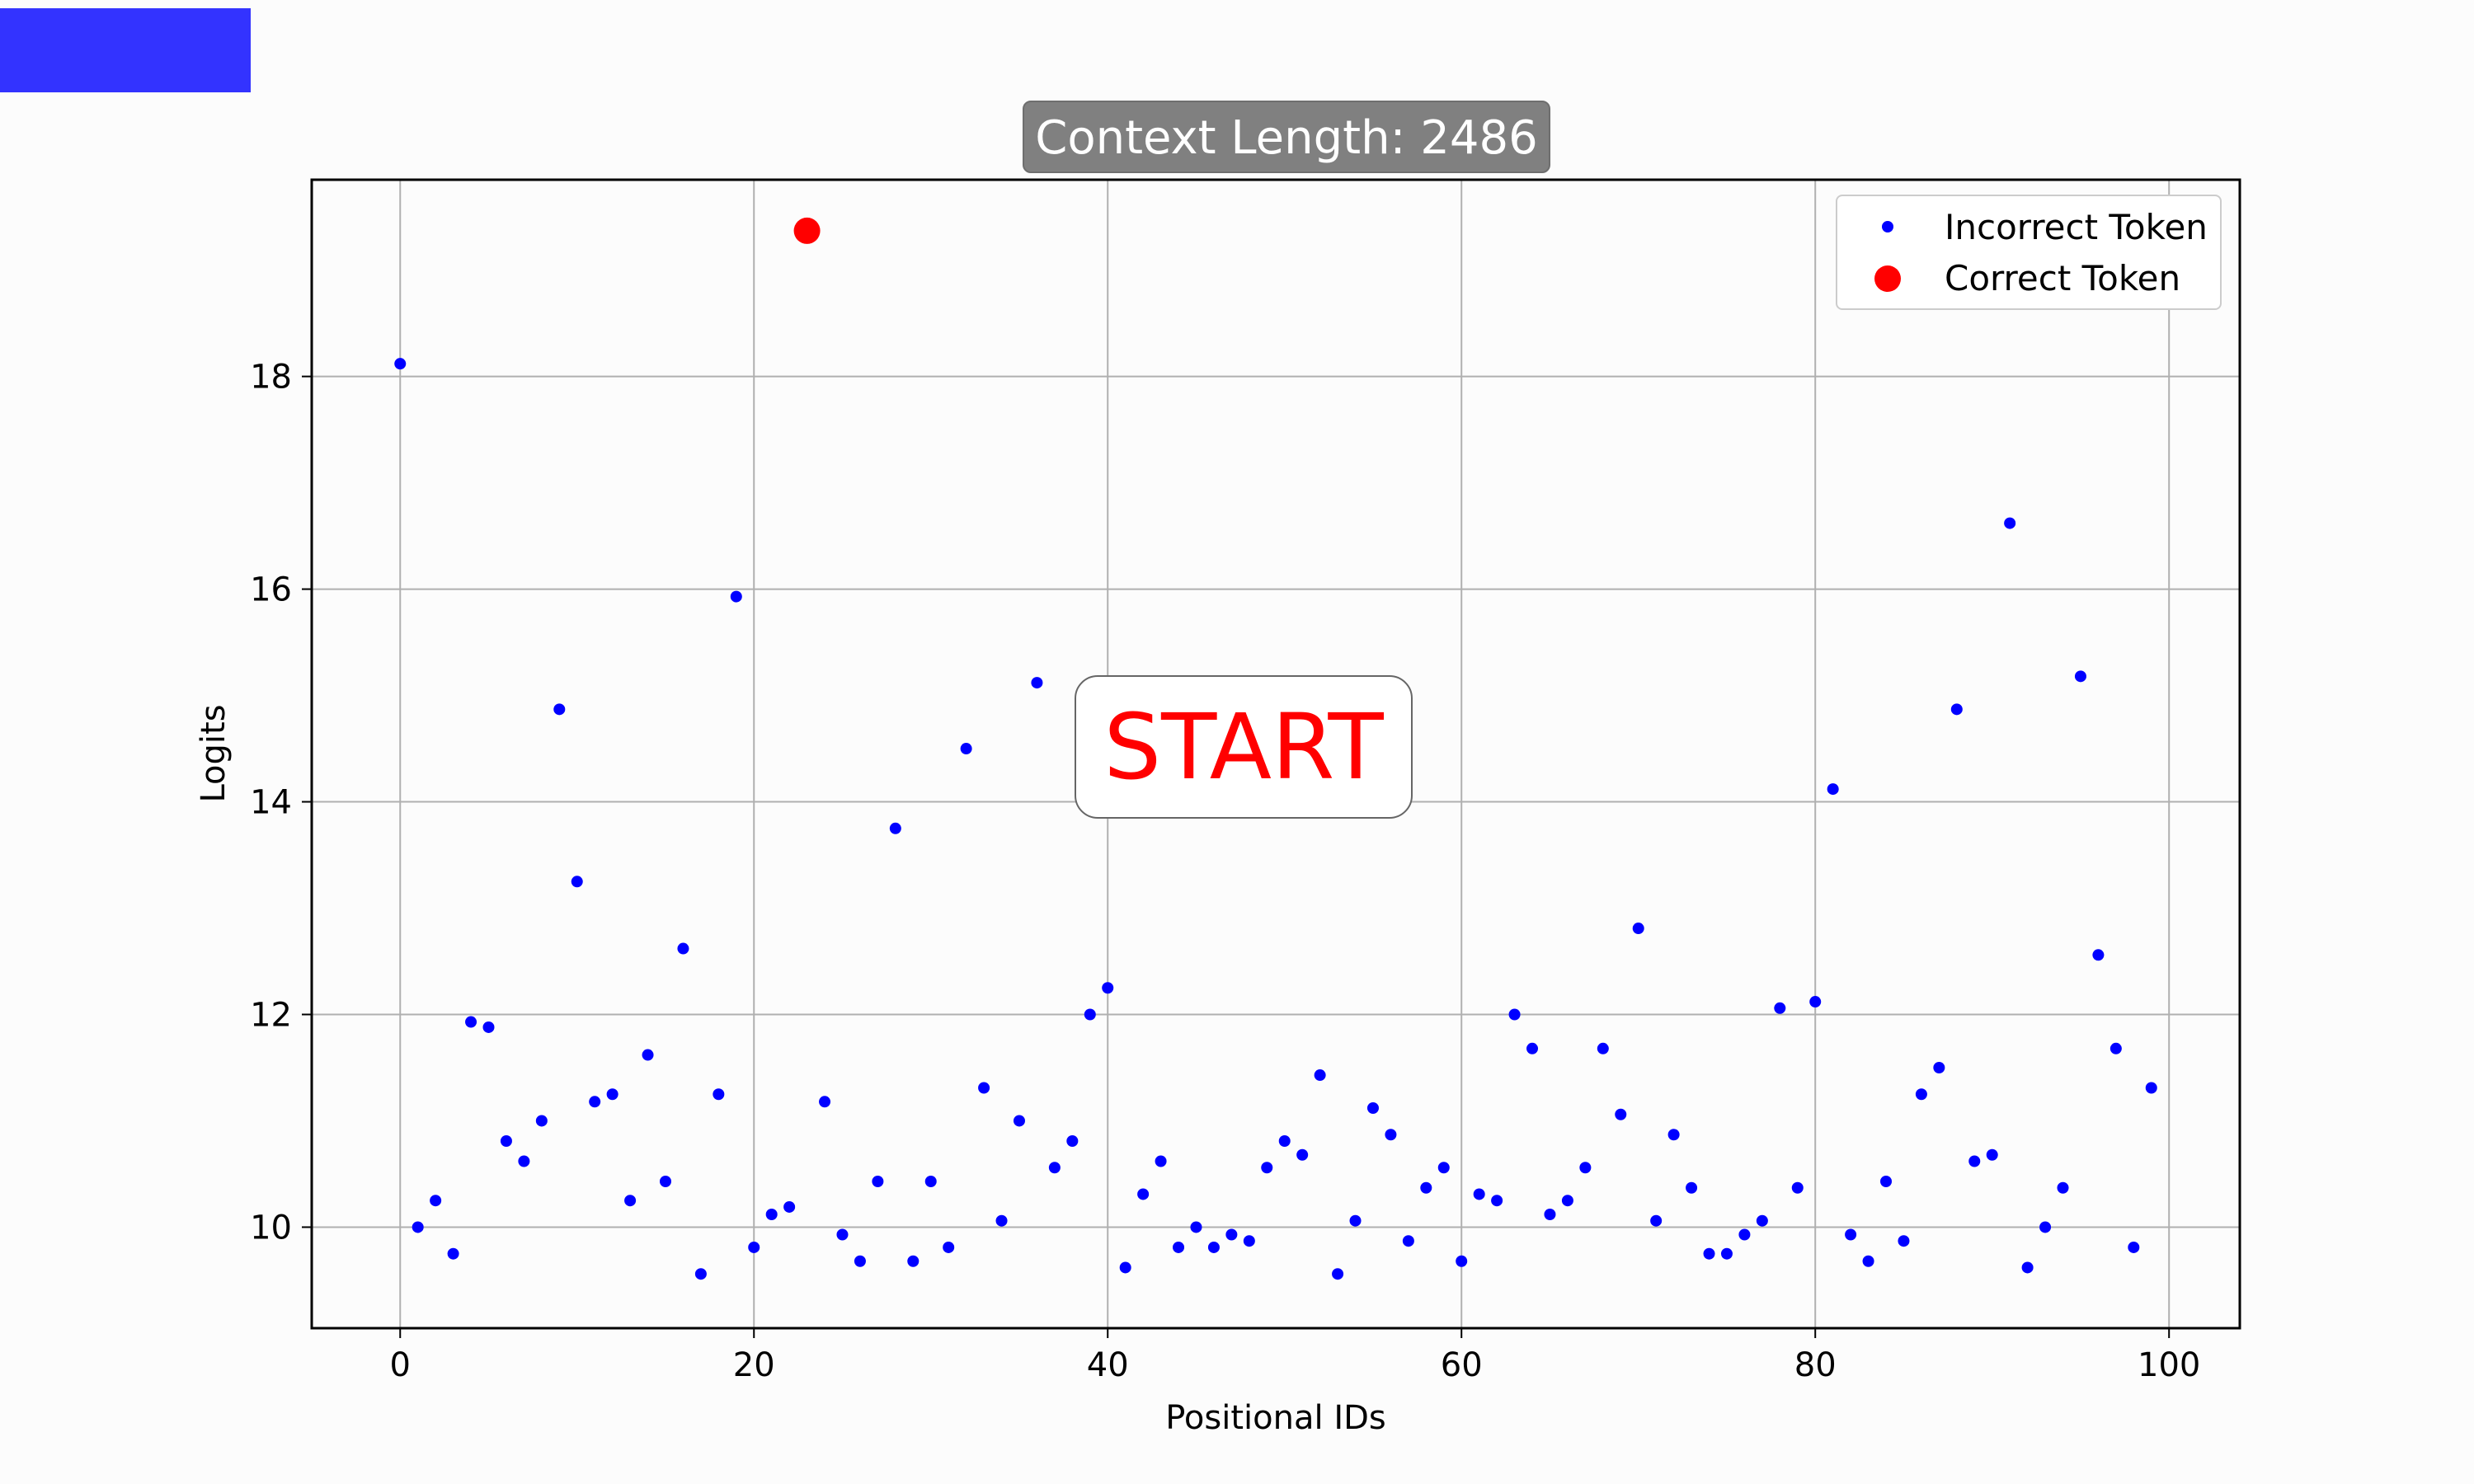  What do you see at coordinates (754, 1365) in the screenshot?
I see `x-tick-label: 20` at bounding box center [754, 1365].